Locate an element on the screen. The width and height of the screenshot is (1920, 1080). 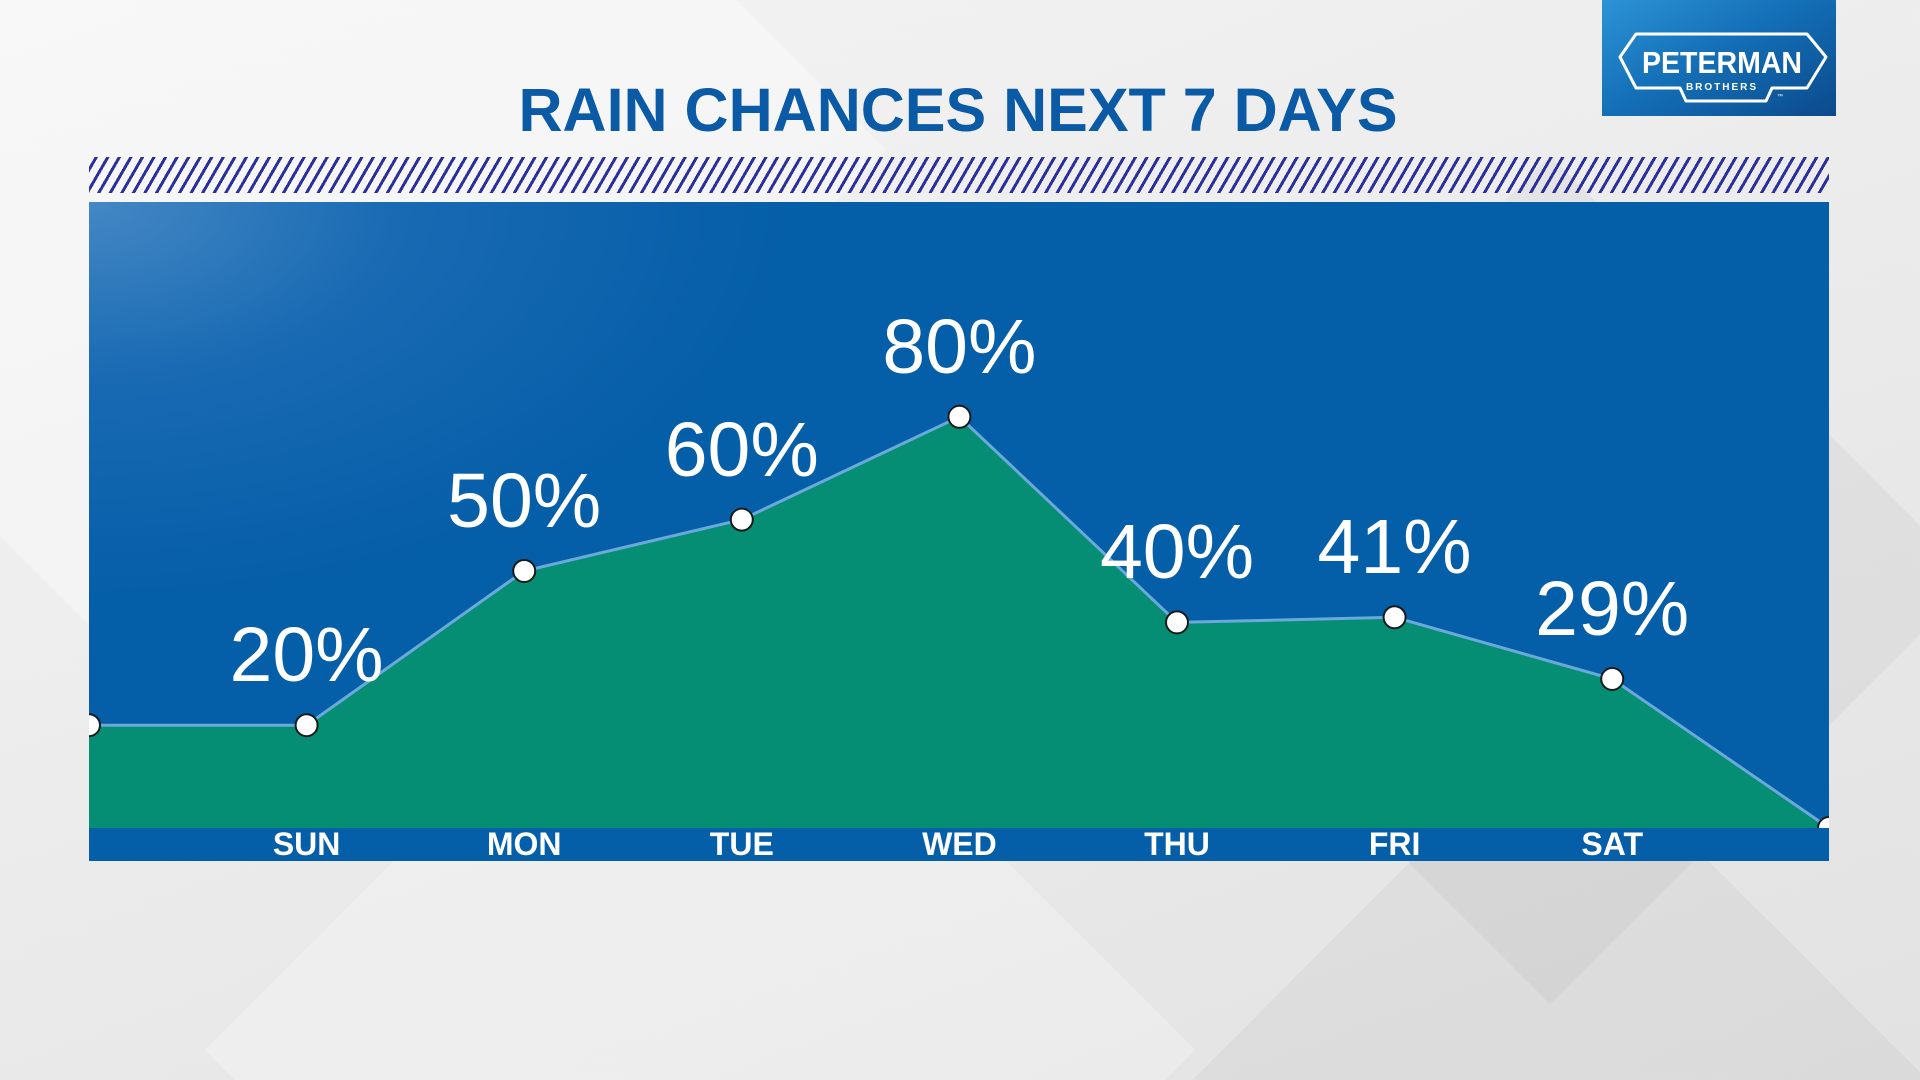
day-label-mon: MON is located at coordinates (524, 843).